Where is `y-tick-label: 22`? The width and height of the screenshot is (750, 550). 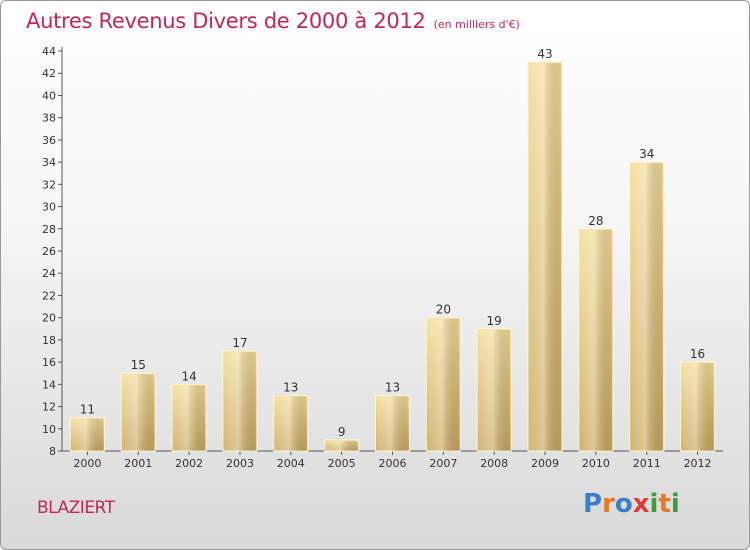 y-tick-label: 22 is located at coordinates (49, 295).